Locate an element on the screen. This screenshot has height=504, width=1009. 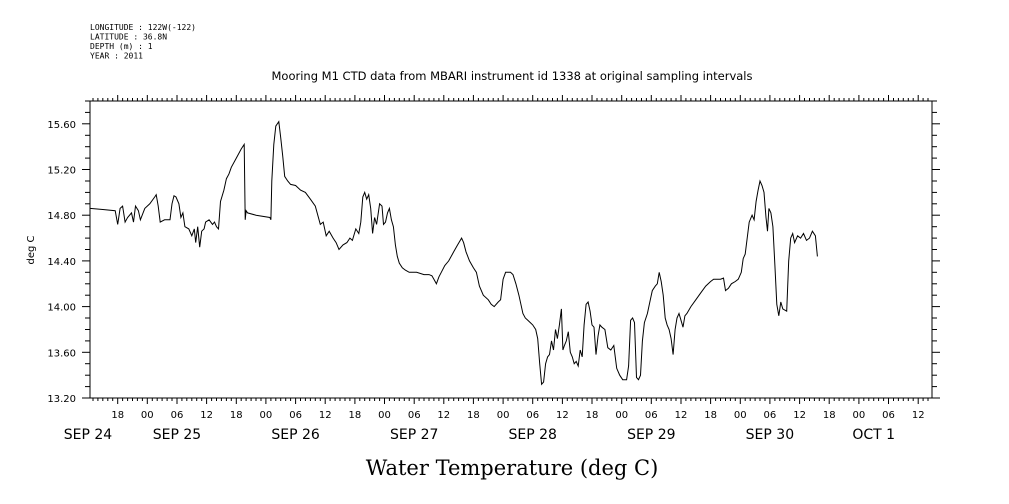
y-axis-label: deg C is located at coordinates (31, 249).